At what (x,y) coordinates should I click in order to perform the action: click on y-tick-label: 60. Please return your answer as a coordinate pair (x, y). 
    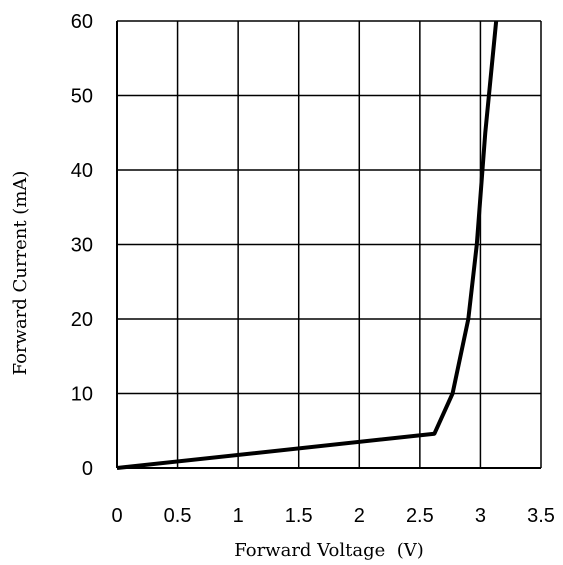
    Looking at the image, I should click on (82, 22).